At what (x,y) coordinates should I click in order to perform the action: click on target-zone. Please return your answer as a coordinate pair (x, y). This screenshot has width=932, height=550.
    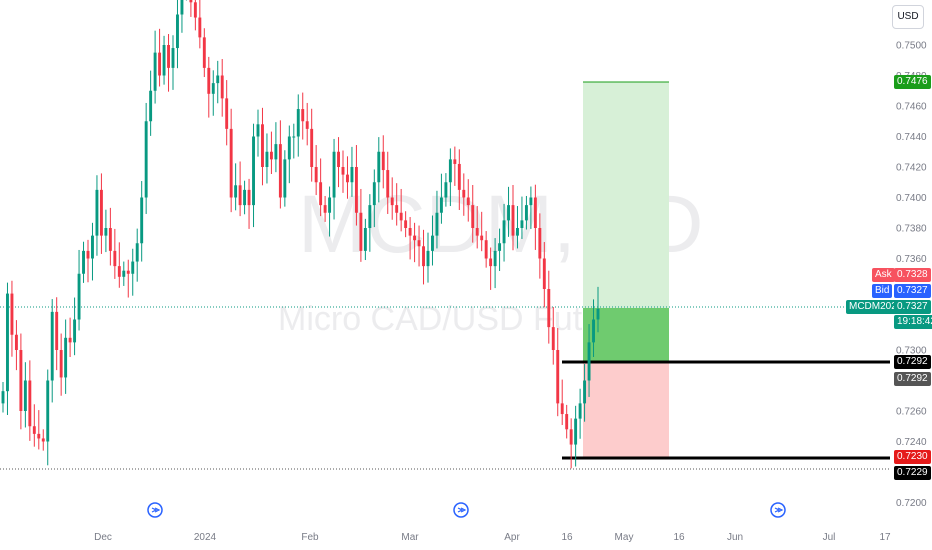
    Looking at the image, I should click on (626, 195).